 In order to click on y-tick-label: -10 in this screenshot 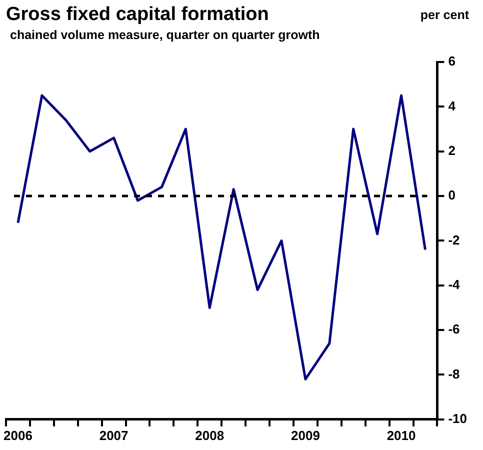, I will do `click(458, 418)`.